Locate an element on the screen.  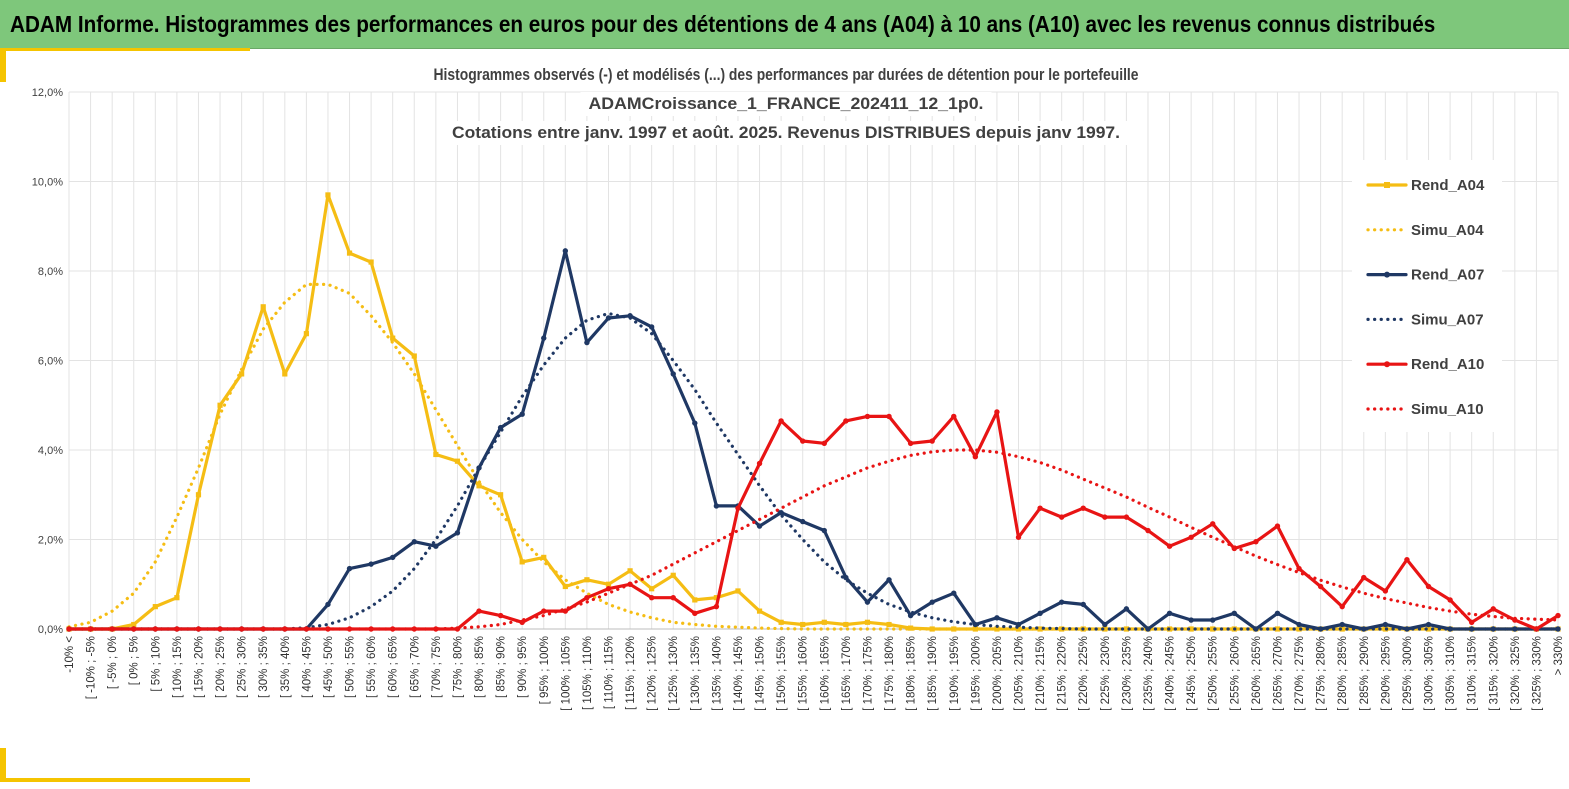
x-tick-label: [ 50% ; 55% is located at coordinates (351, 667).